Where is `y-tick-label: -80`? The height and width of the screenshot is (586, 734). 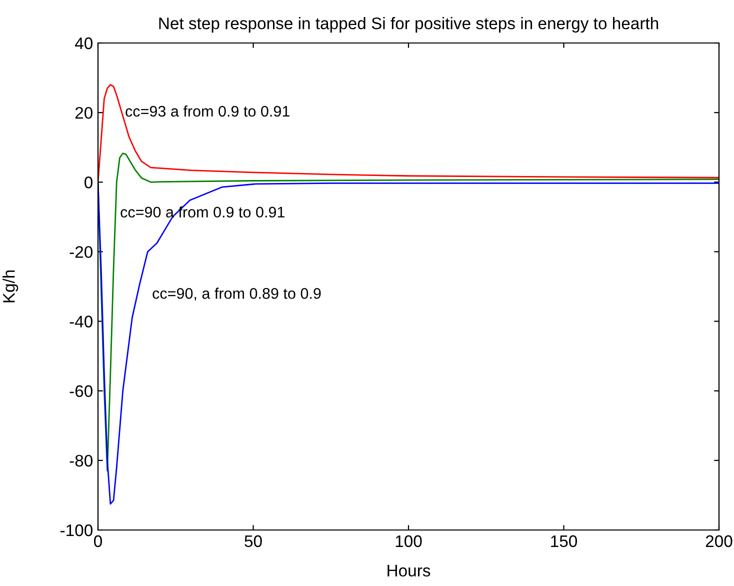
y-tick-label: -80 is located at coordinates (81, 460).